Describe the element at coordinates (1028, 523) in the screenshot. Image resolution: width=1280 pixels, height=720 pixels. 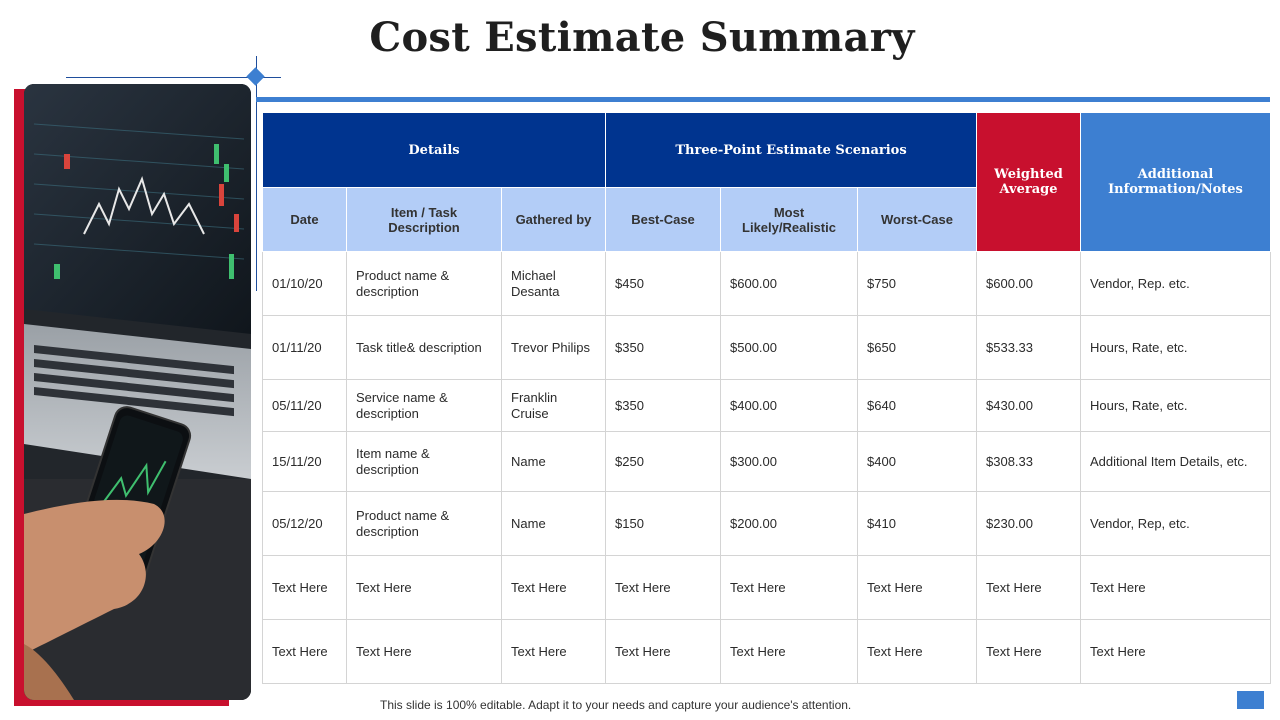
I see `cell-weighted: $230.00` at that location.